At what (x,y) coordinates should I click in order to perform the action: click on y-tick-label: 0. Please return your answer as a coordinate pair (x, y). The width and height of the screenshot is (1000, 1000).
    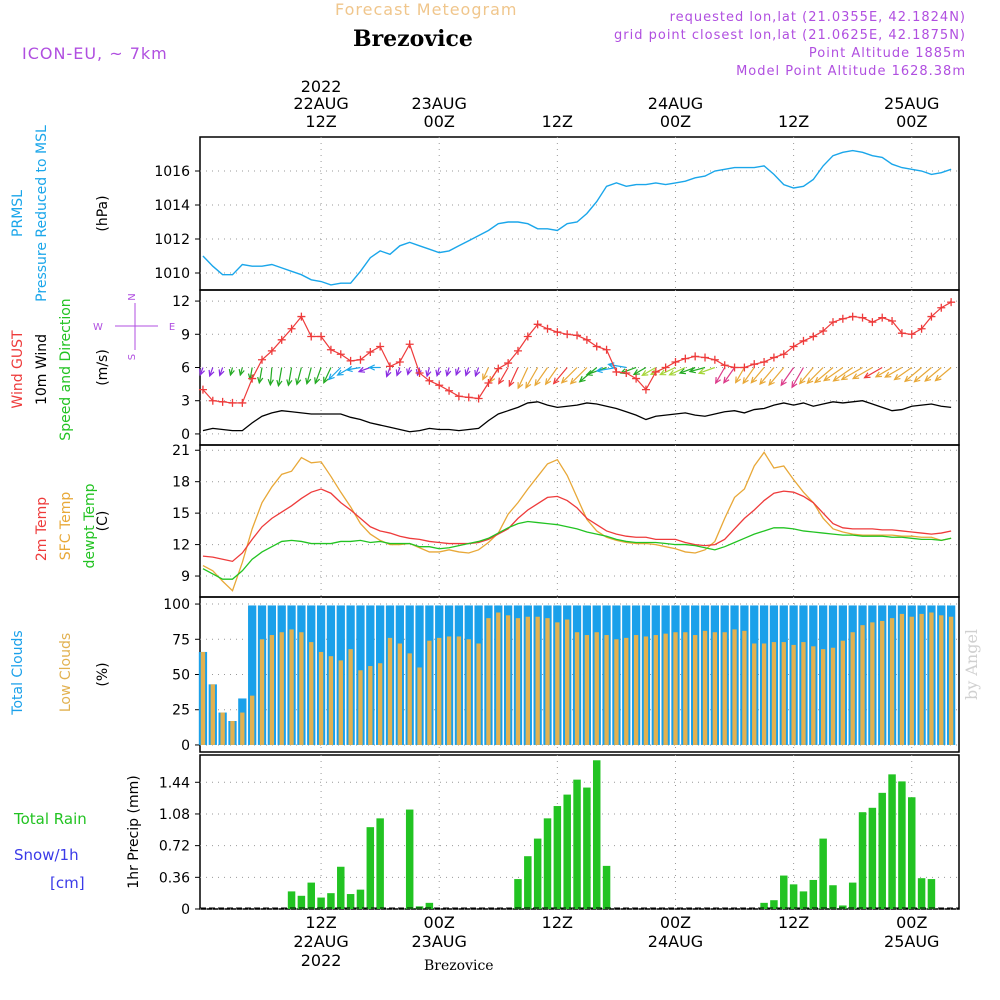
    Looking at the image, I should click on (185, 746).